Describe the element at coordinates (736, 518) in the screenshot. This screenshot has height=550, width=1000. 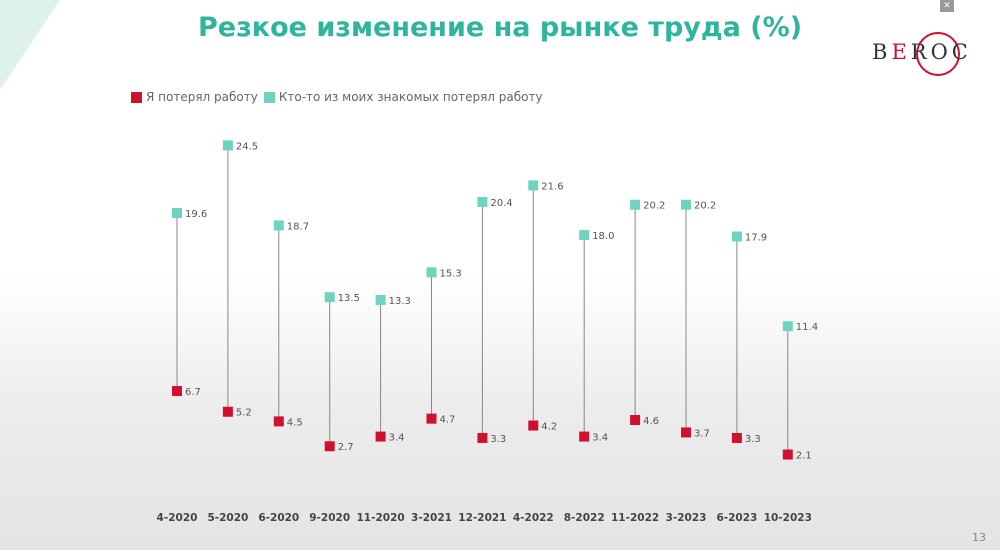
I see `x-tick-label: 6-2023` at that location.